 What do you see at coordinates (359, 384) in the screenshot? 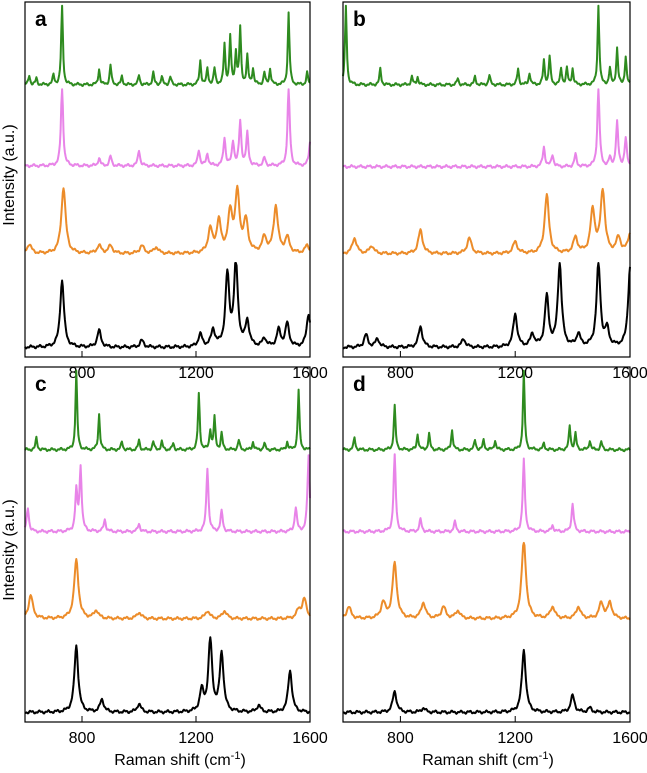
I see `panel-label: d` at bounding box center [359, 384].